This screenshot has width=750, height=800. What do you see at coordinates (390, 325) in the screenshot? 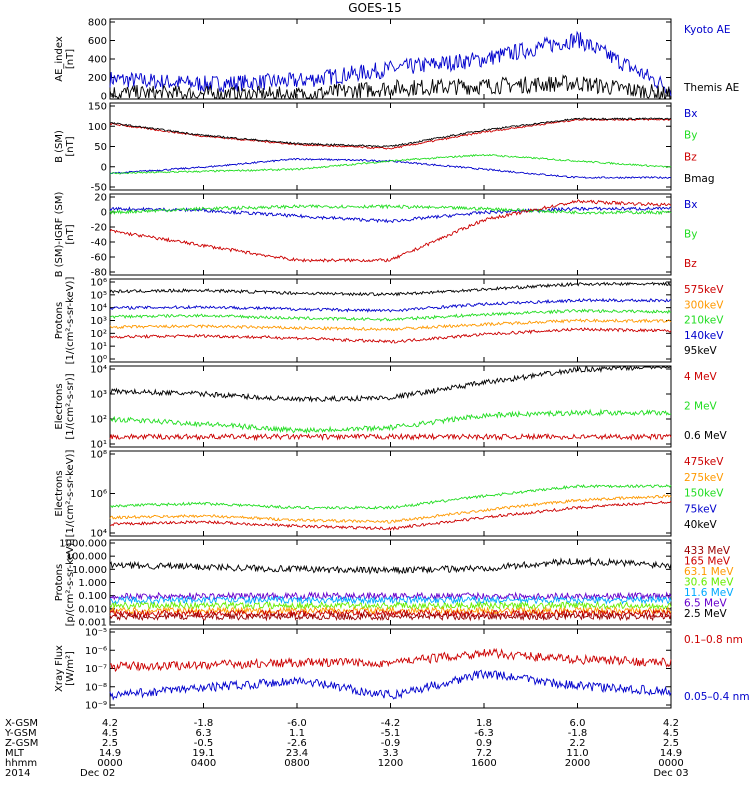
I see `series-protons-300kev` at bounding box center [390, 325].